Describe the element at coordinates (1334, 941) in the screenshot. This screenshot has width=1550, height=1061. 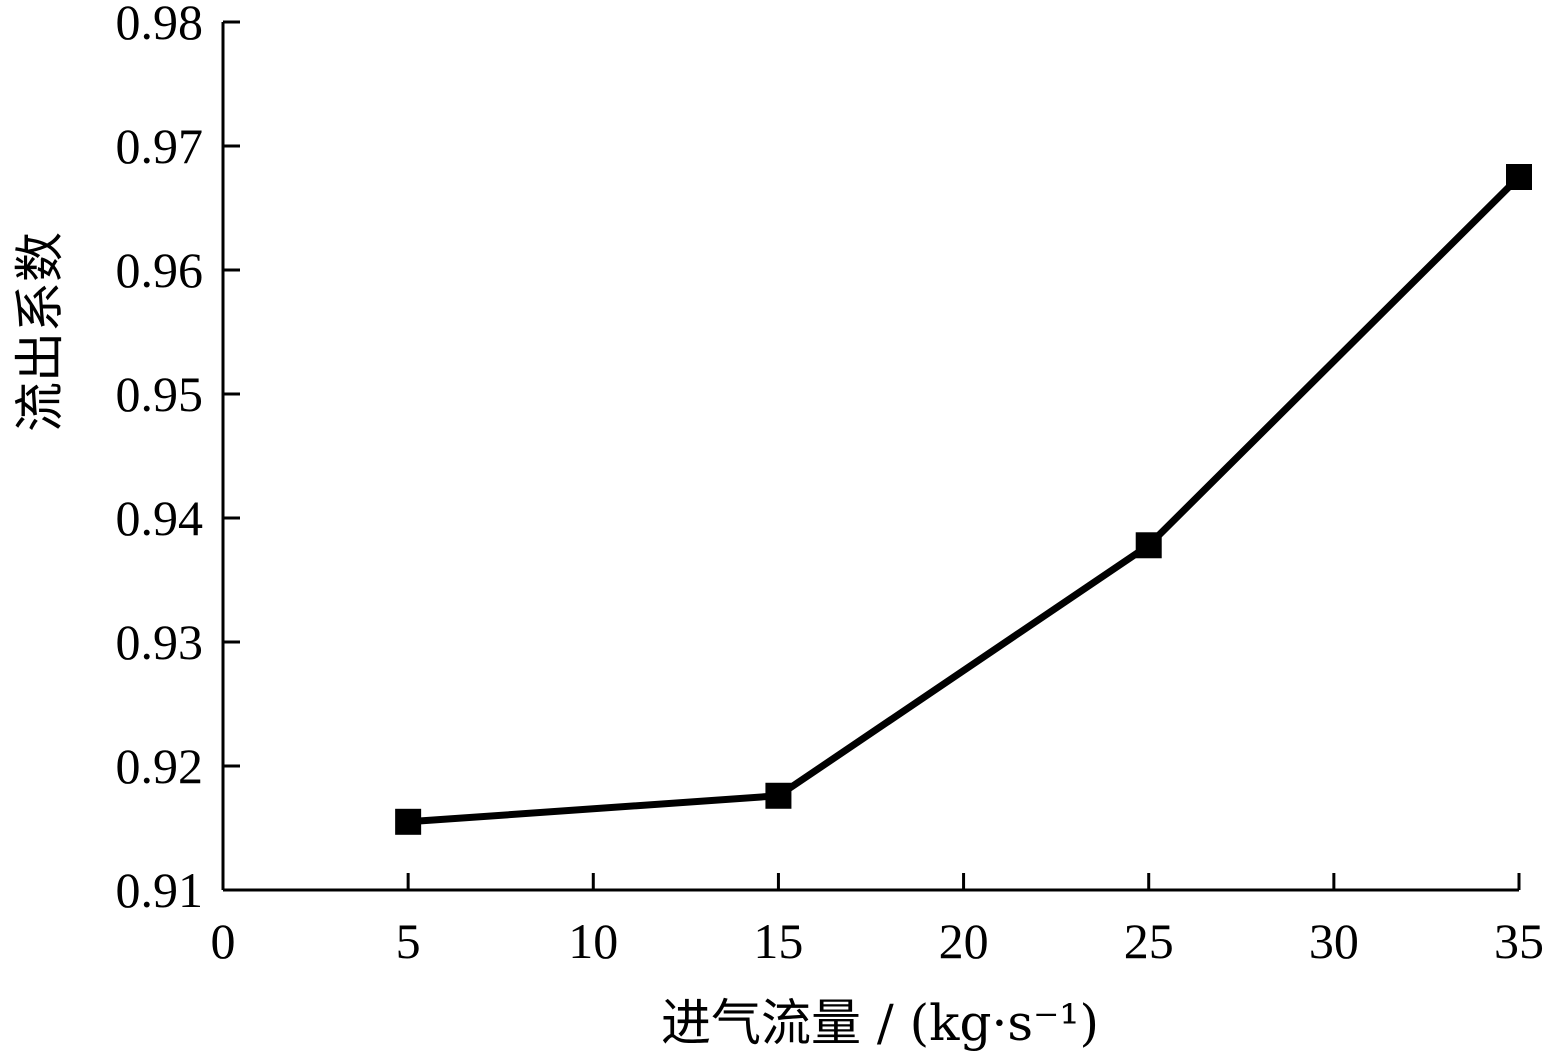
I see `x-tick-label: 30` at that location.